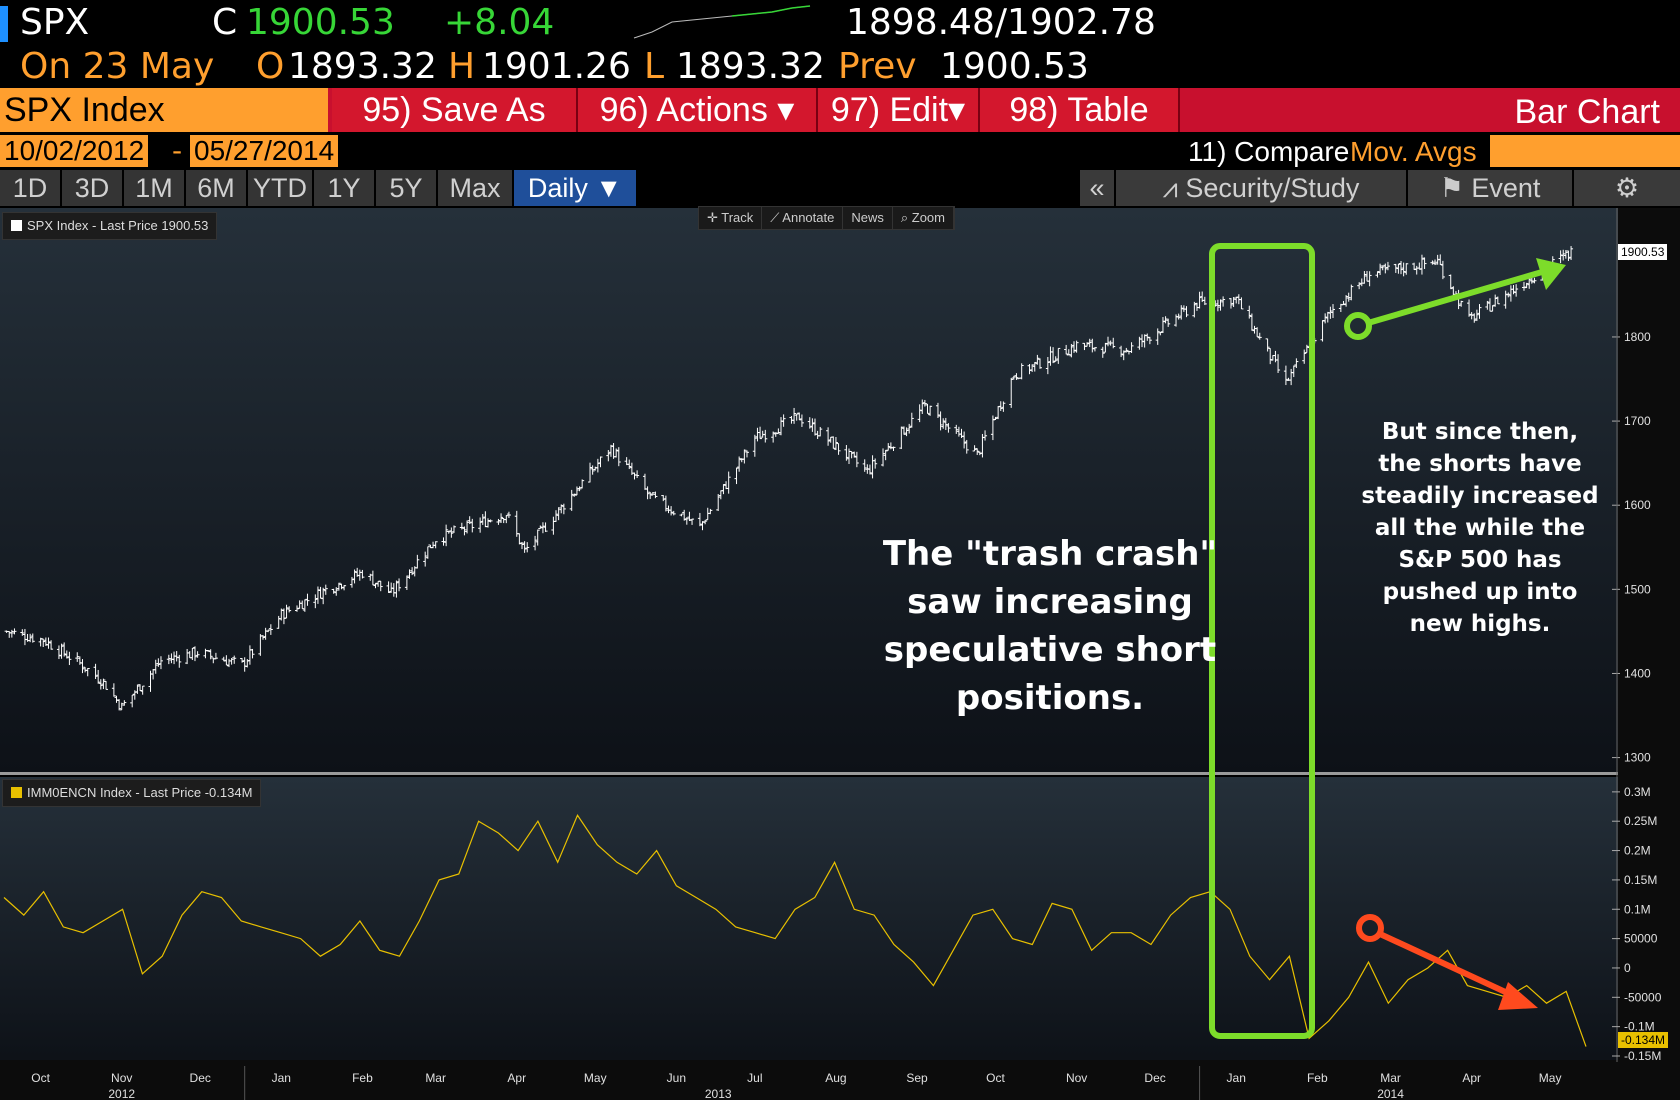  I want to click on since-then-line-6: pushed up into, so click(1480, 592).